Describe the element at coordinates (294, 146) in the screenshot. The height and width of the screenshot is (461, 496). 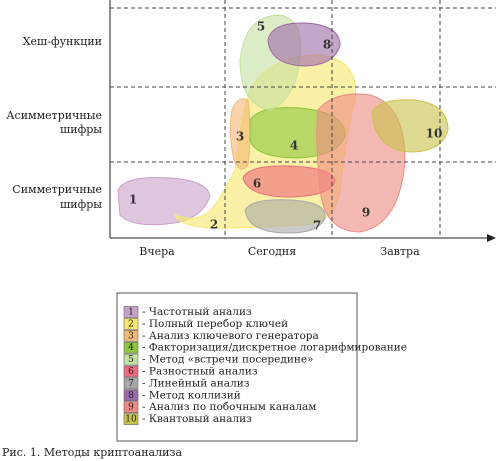
I see `region-number: 4` at that location.